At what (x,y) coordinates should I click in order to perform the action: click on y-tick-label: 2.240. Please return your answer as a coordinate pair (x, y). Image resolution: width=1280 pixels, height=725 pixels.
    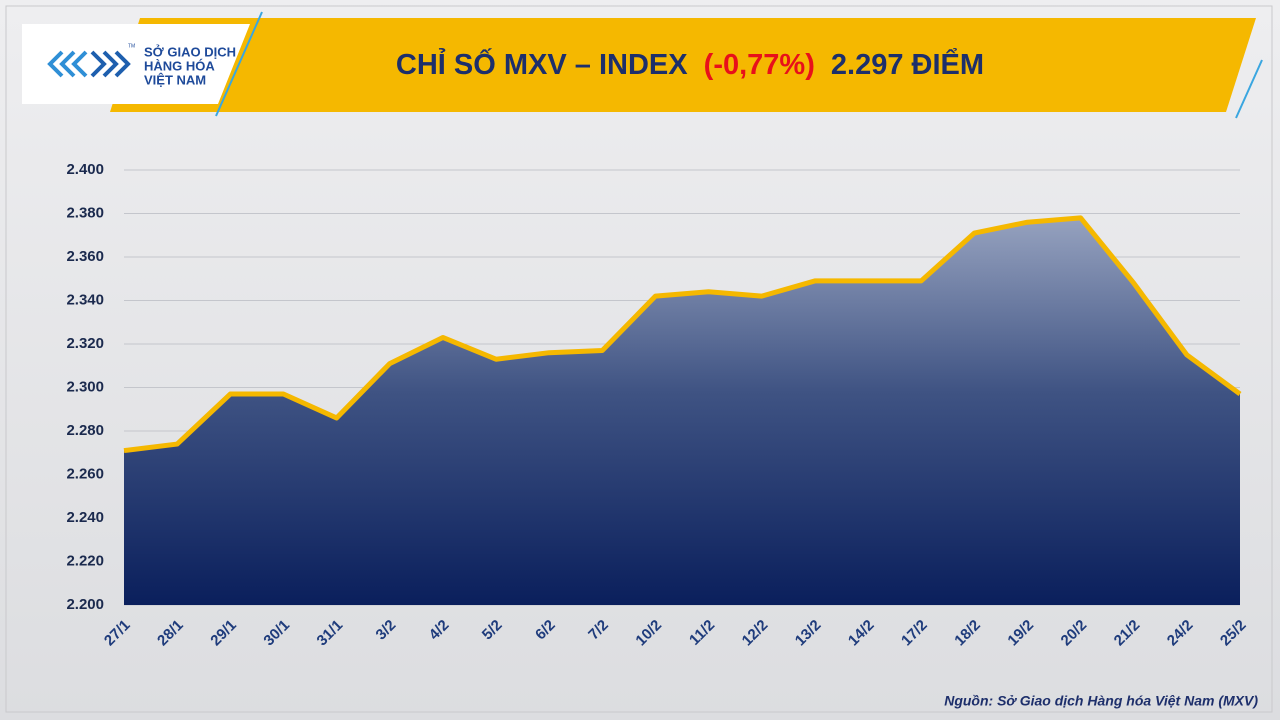
    Looking at the image, I should click on (85, 517).